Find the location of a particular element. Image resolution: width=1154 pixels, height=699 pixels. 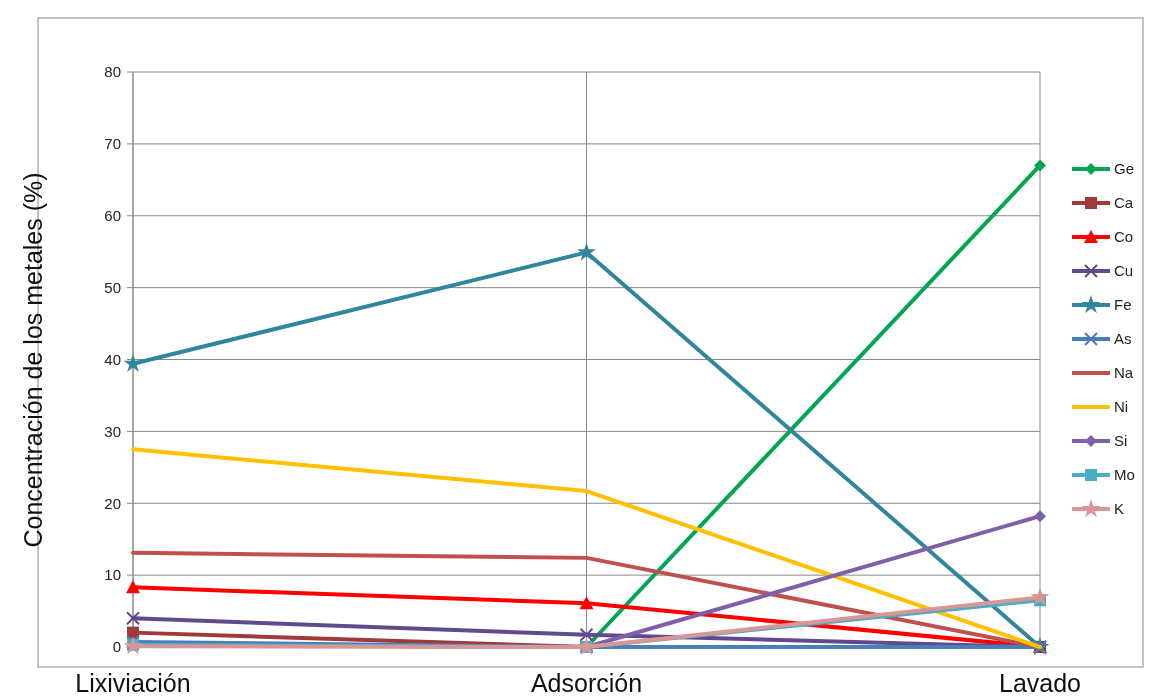

legend-label: Fe is located at coordinates (1123, 305).